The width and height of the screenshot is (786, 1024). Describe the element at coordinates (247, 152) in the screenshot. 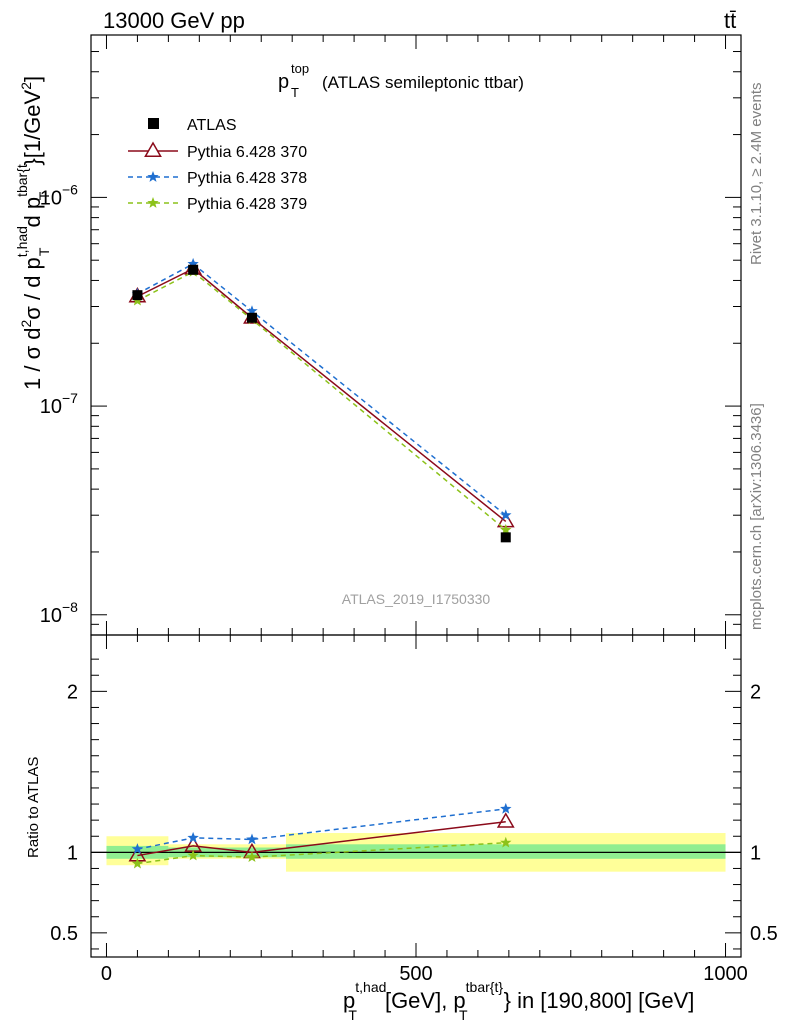

I see `legend-label-1: Pythia 6.428 370` at that location.